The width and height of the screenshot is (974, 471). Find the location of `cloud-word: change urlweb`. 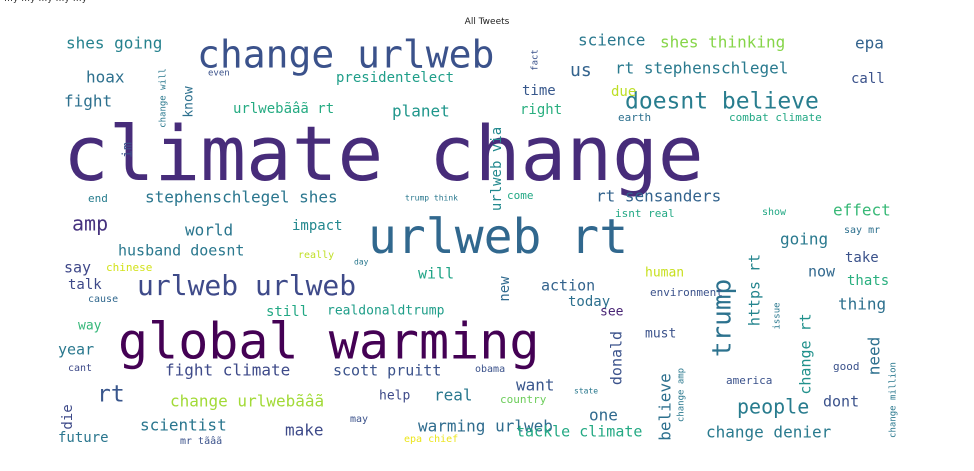

cloud-word: change urlweb is located at coordinates (345, 55).